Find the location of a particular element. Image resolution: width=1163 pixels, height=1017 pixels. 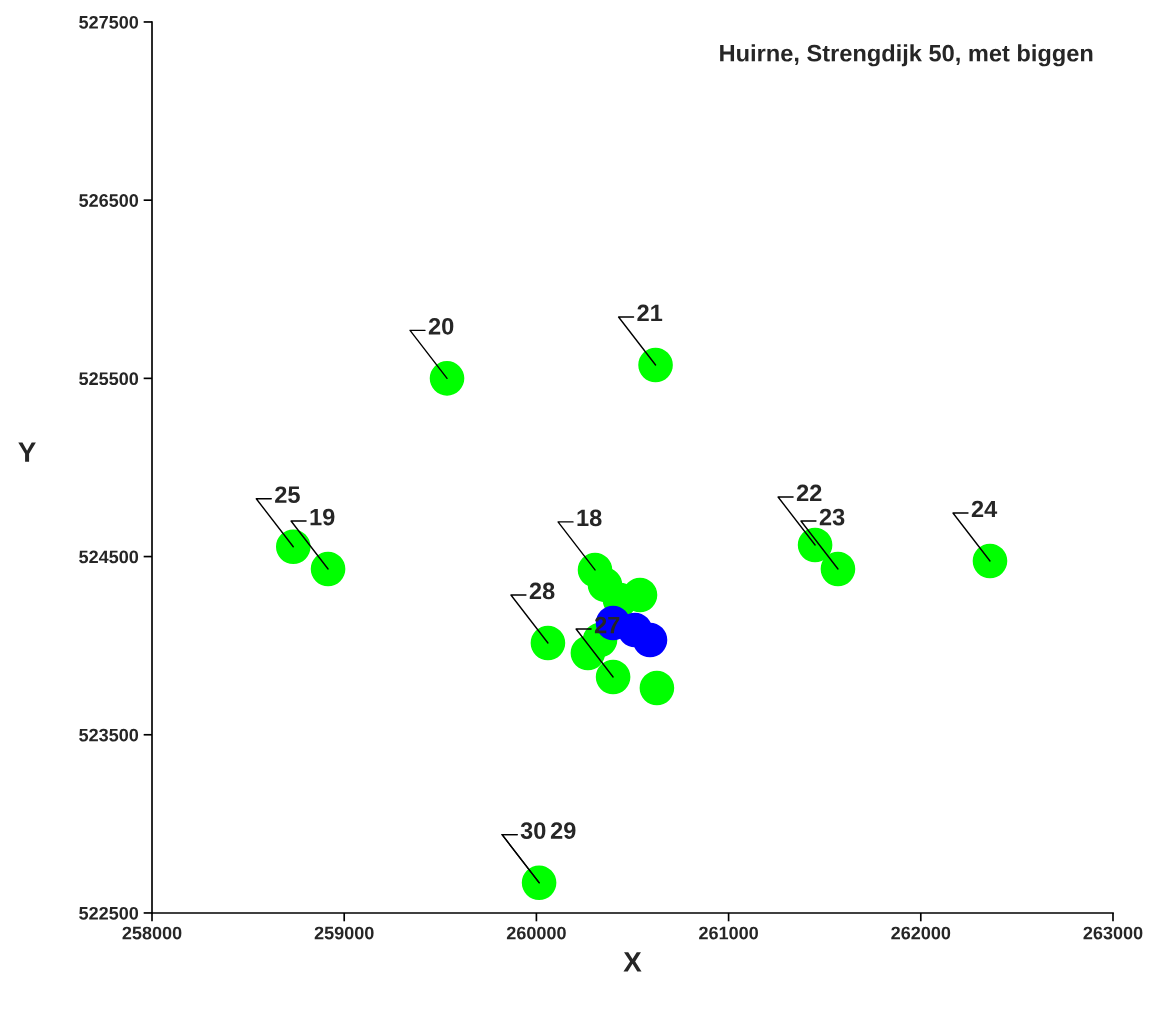

annotation: 25 is located at coordinates (287, 495).